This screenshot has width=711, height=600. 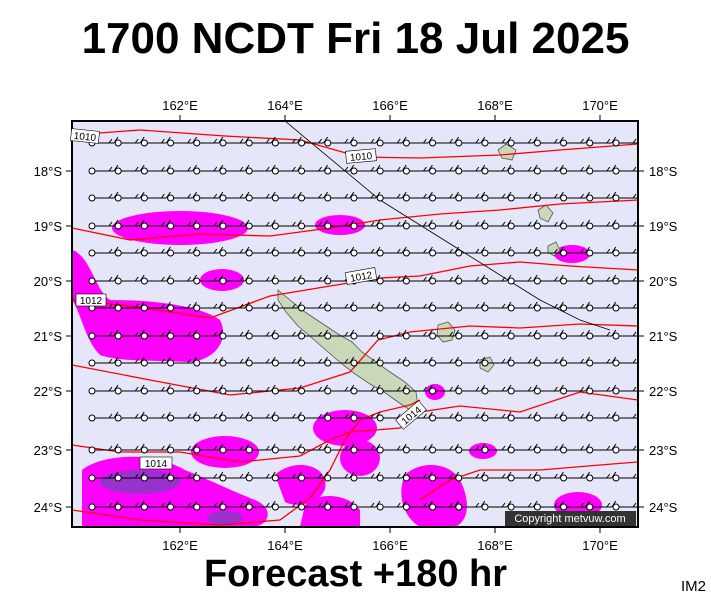 I want to click on lon-label-top: 162°E, so click(x=180, y=105).